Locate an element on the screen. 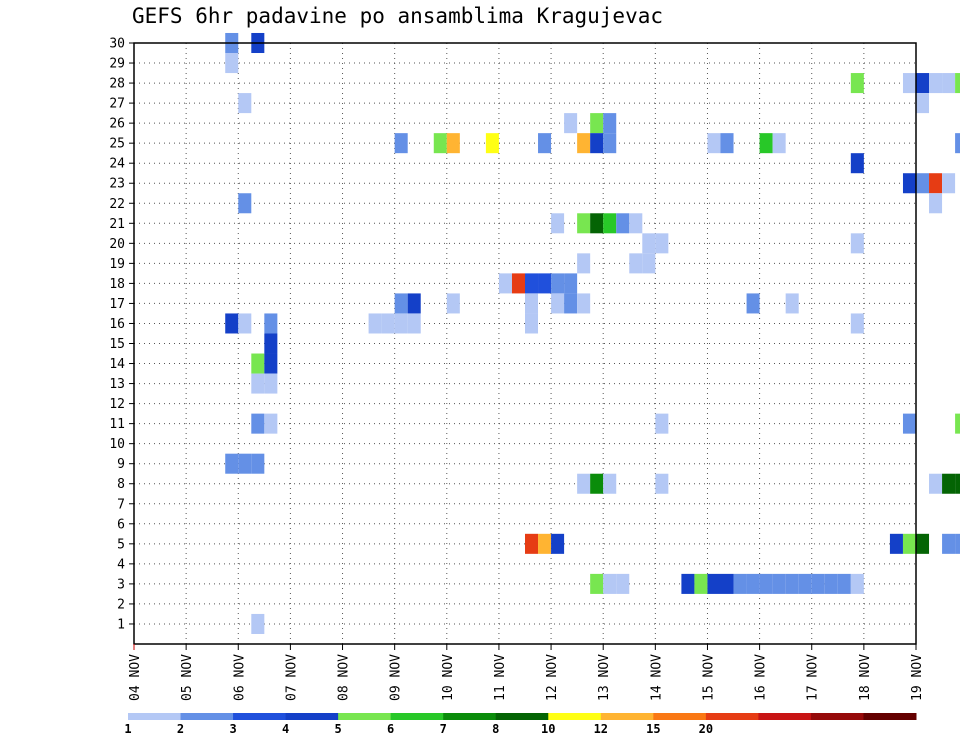 This screenshot has width=960, height=742. y-tick-label: 16 is located at coordinates (117, 324).